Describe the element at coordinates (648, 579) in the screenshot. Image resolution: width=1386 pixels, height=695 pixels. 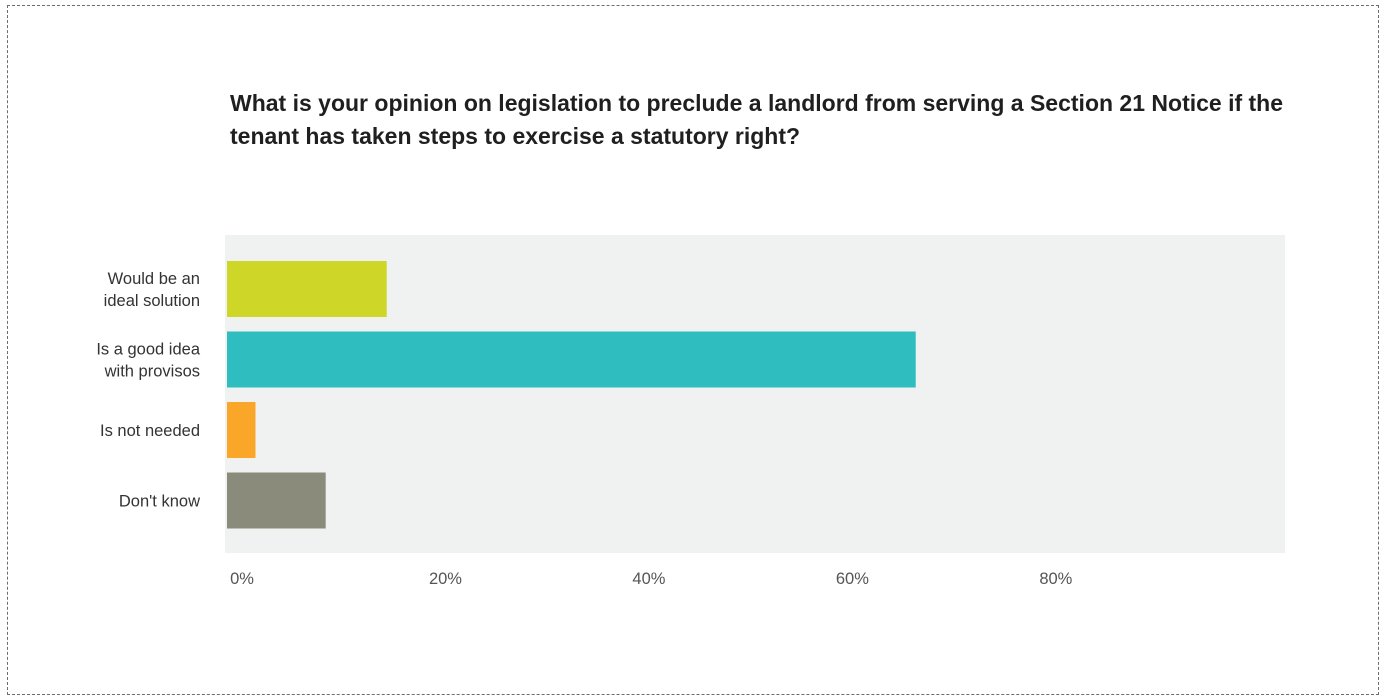
I see `x-tick-label: 40%` at that location.